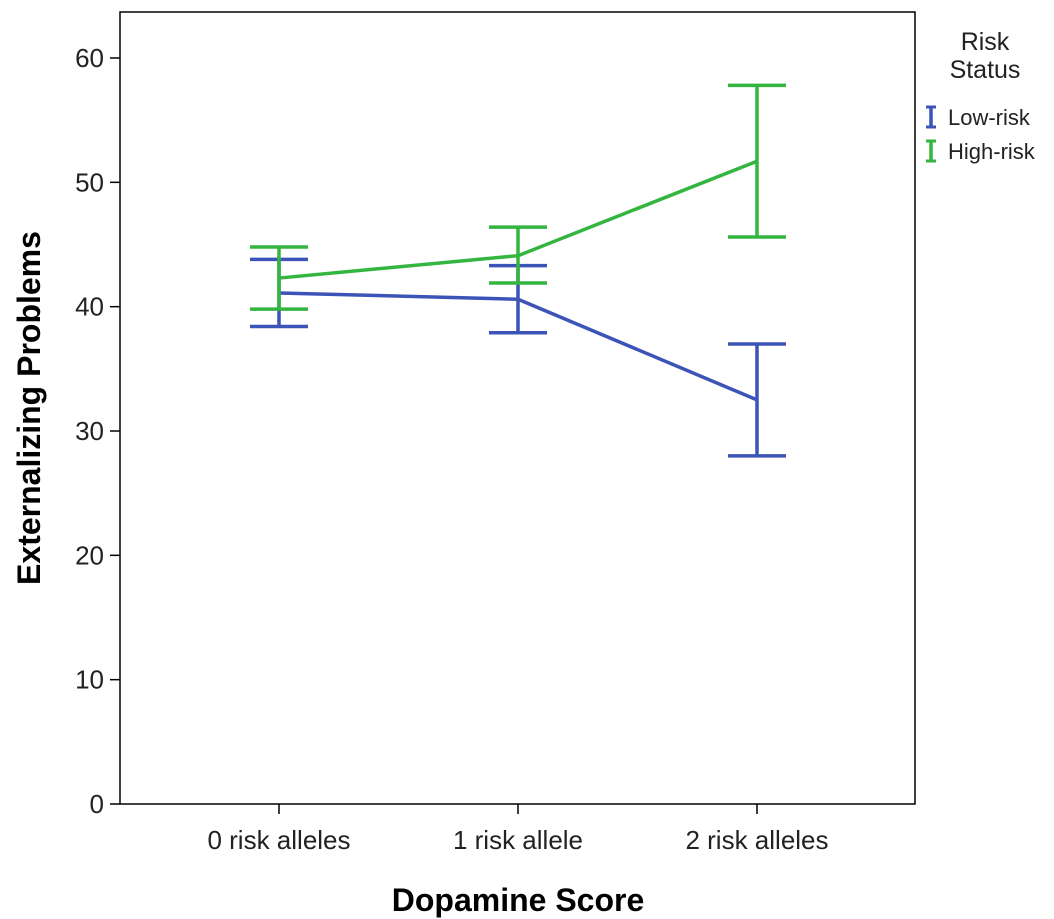  I want to click on legend-items: Low-risk High-risk, so click(981, 134).